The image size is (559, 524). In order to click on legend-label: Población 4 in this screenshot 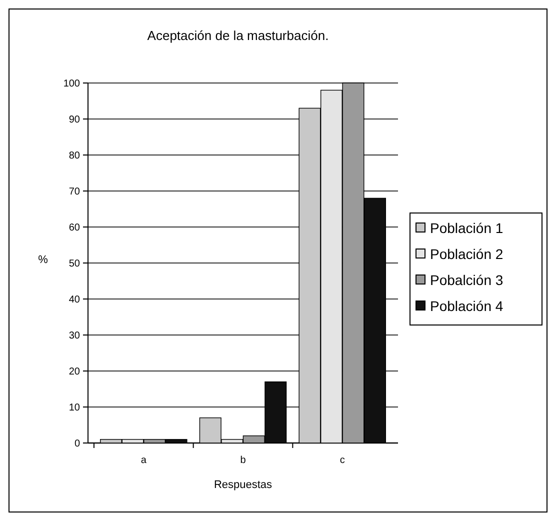, I will do `click(467, 306)`.